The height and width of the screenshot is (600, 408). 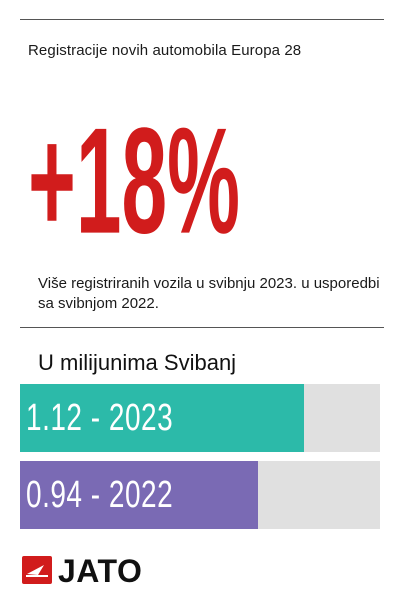 I want to click on bar-label-2022: 0.94 - 2022, so click(x=100, y=494).